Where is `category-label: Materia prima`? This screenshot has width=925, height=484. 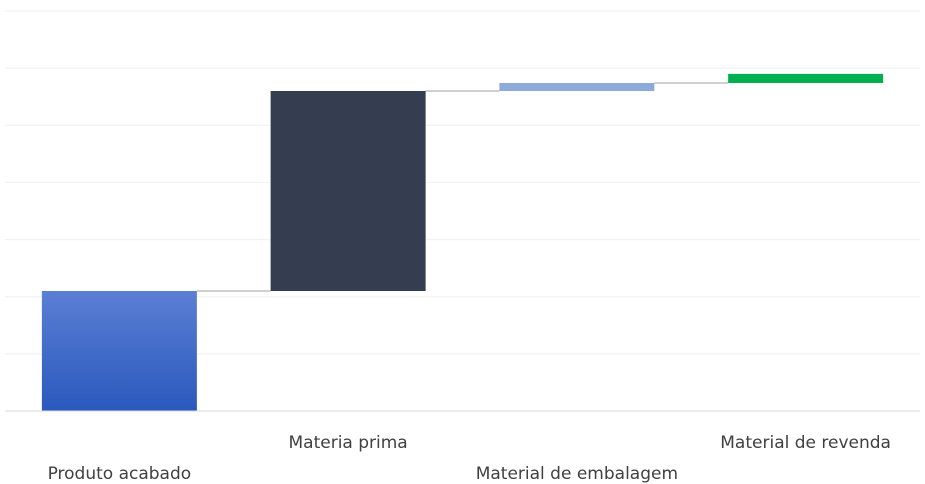
category-label: Materia prima is located at coordinates (348, 443).